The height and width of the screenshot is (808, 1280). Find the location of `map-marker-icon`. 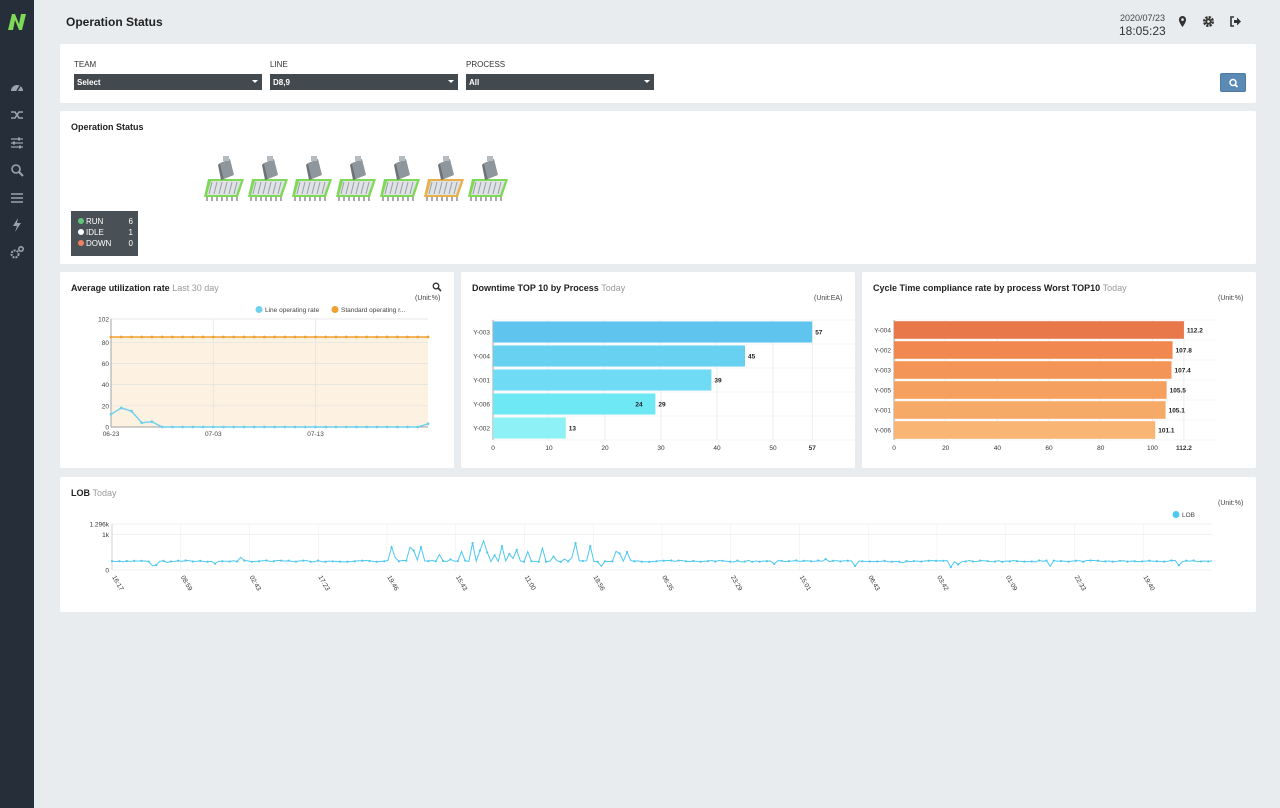

map-marker-icon is located at coordinates (1182, 21).